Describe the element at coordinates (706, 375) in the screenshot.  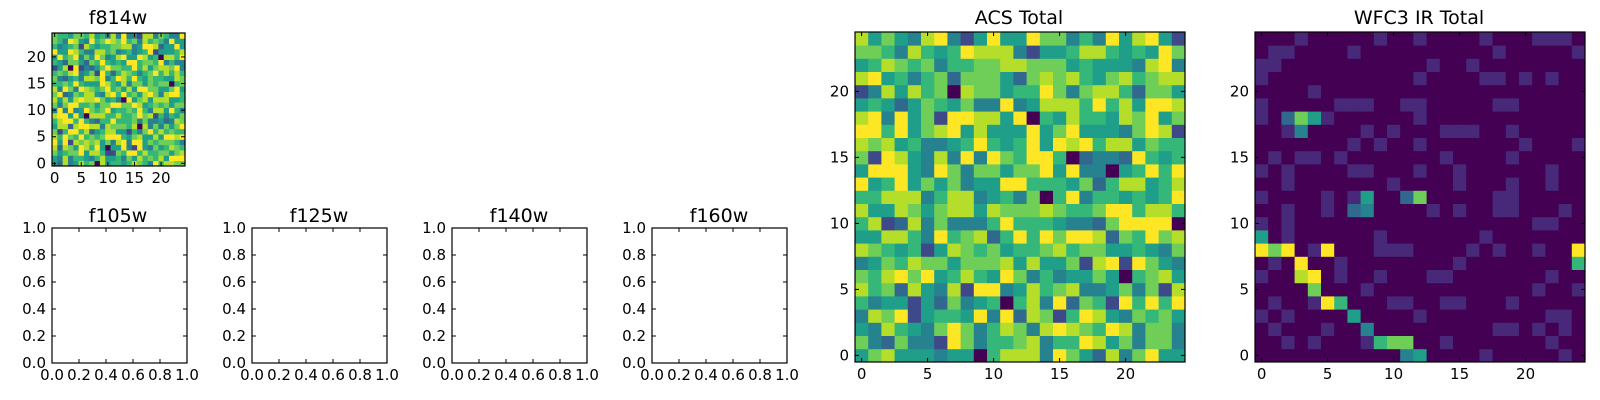
I see `x-tick-label: 0.4` at that location.